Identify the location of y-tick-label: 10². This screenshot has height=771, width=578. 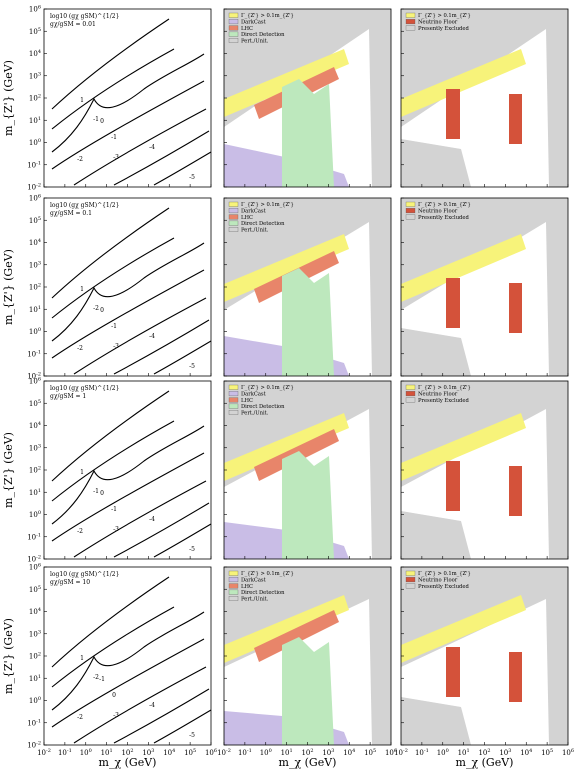
(35, 656).